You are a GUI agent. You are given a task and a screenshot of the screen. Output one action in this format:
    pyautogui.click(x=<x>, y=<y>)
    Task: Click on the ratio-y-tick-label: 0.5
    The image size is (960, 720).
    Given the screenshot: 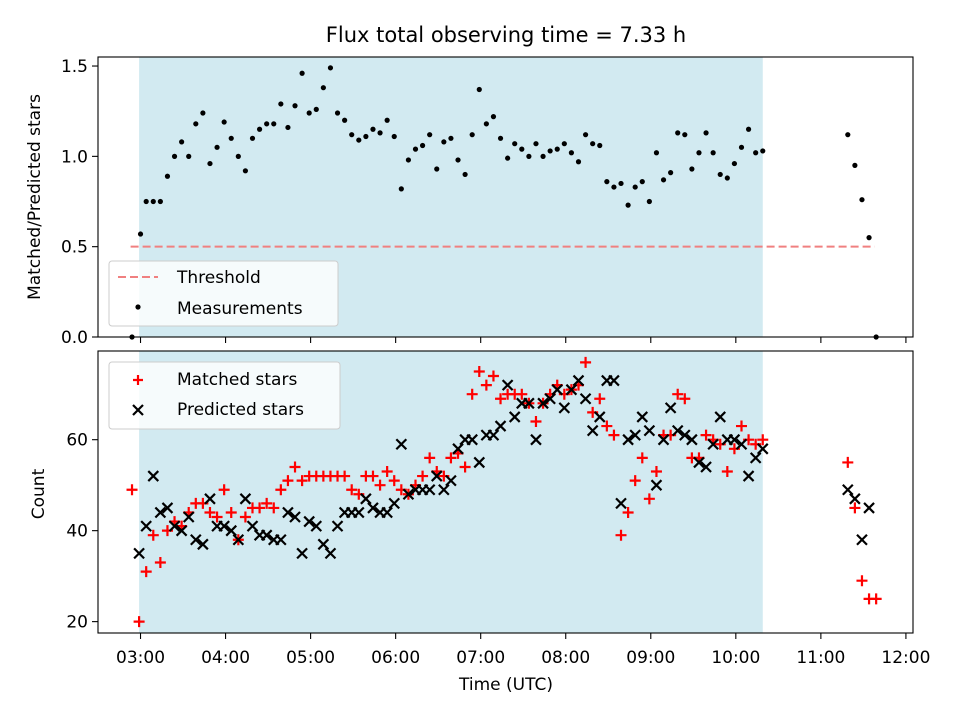 What is the action you would take?
    pyautogui.click(x=74, y=248)
    